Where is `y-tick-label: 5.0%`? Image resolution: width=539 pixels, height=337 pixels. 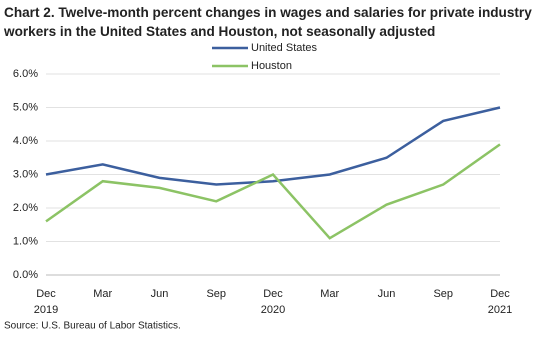 y-tick-label: 5.0% is located at coordinates (25, 107).